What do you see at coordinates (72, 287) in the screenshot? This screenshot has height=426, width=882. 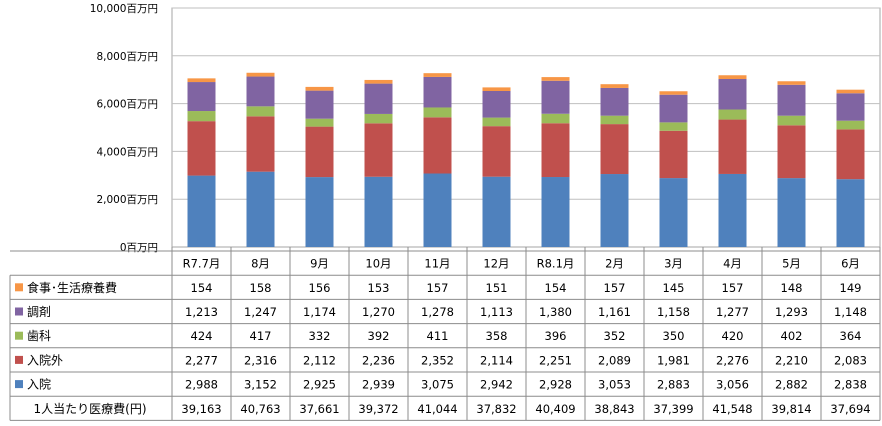 I see `legend-label: 食事･生活療養費` at bounding box center [72, 287].